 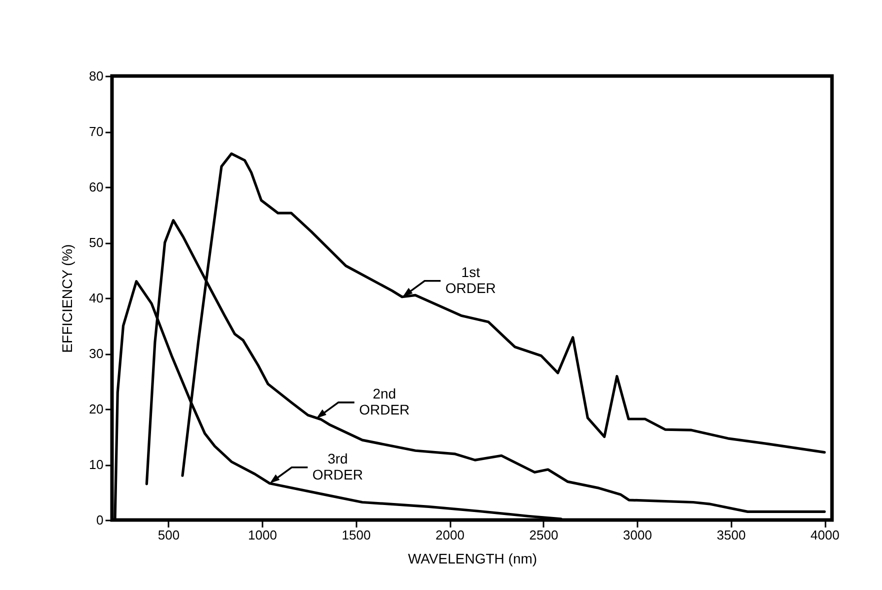 What do you see at coordinates (384, 401) in the screenshot?
I see `annotation: 2nd ORDER` at bounding box center [384, 401].